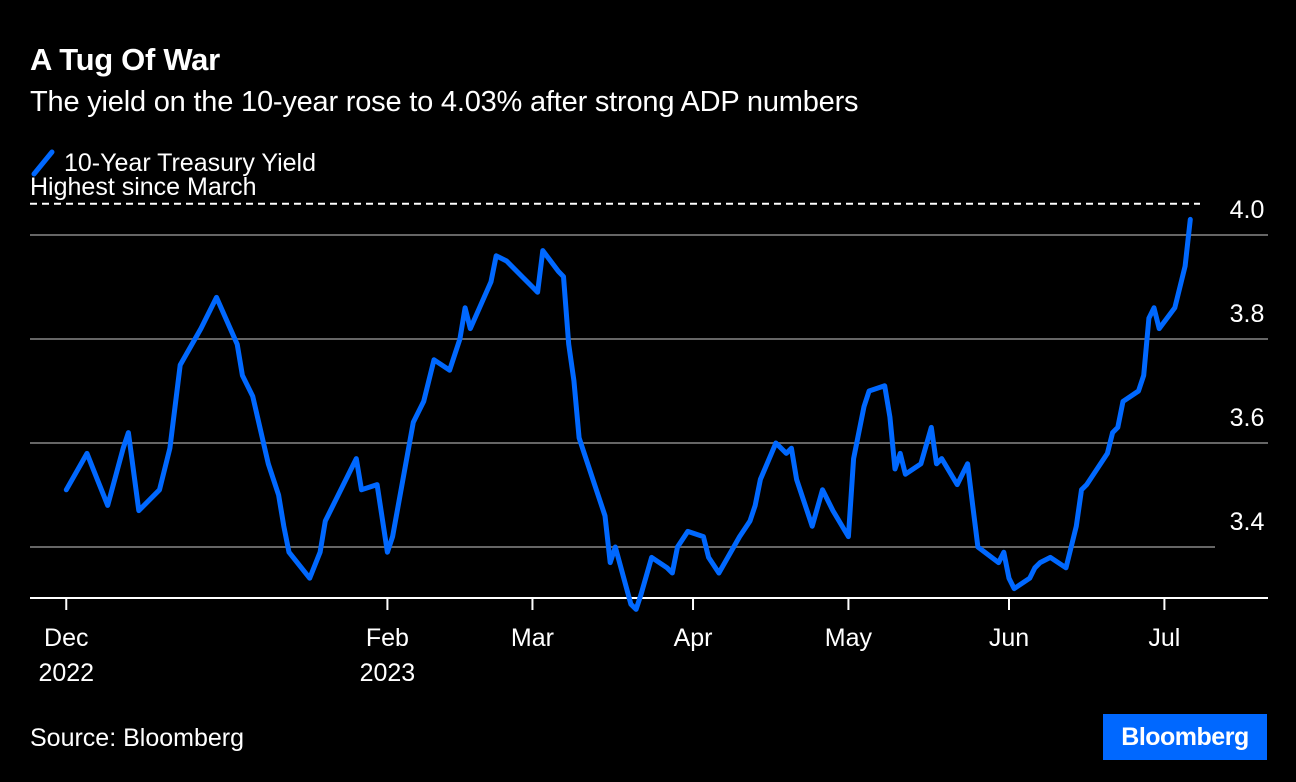  I want to click on legend: 10-Year Treasury Yield, so click(173, 163).